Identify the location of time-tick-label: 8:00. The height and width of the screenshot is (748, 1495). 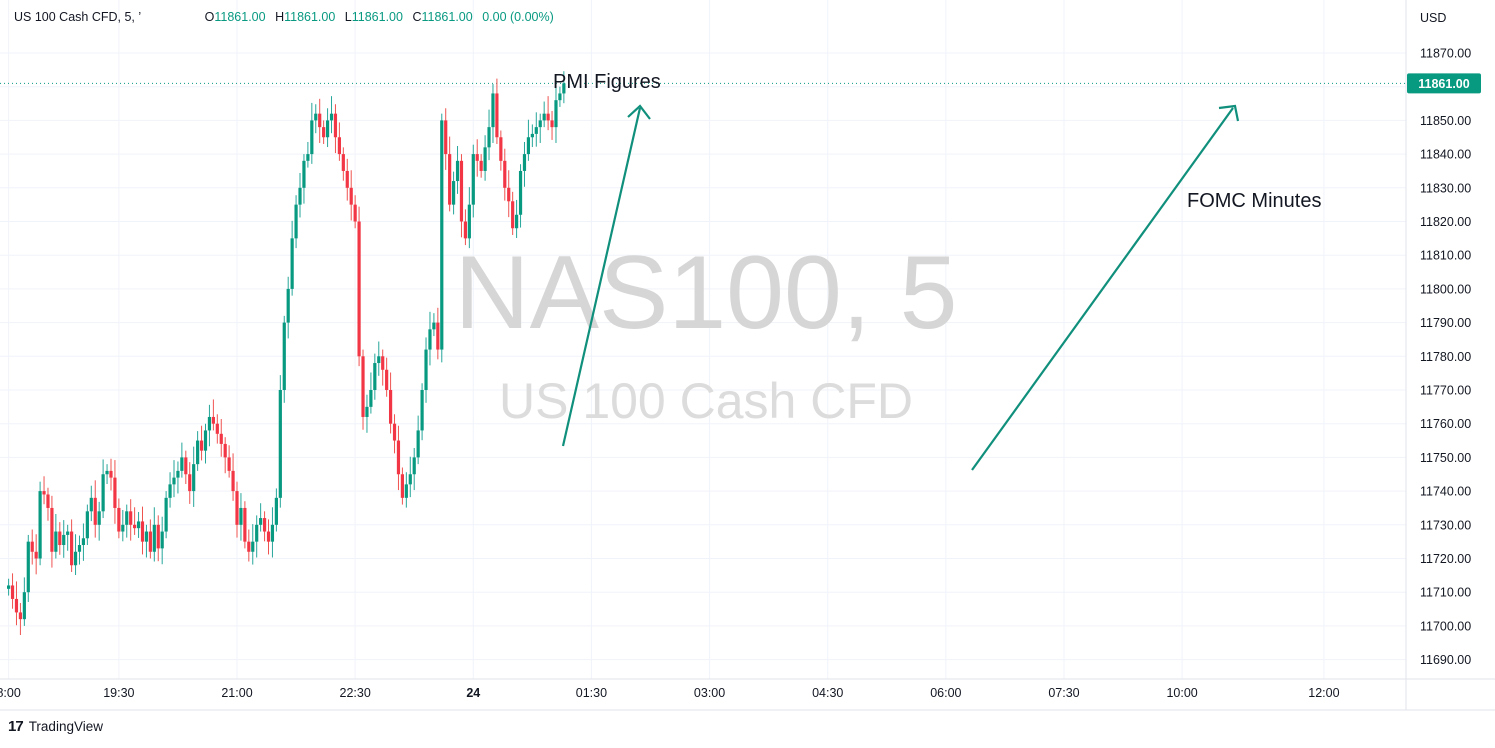
(10, 693).